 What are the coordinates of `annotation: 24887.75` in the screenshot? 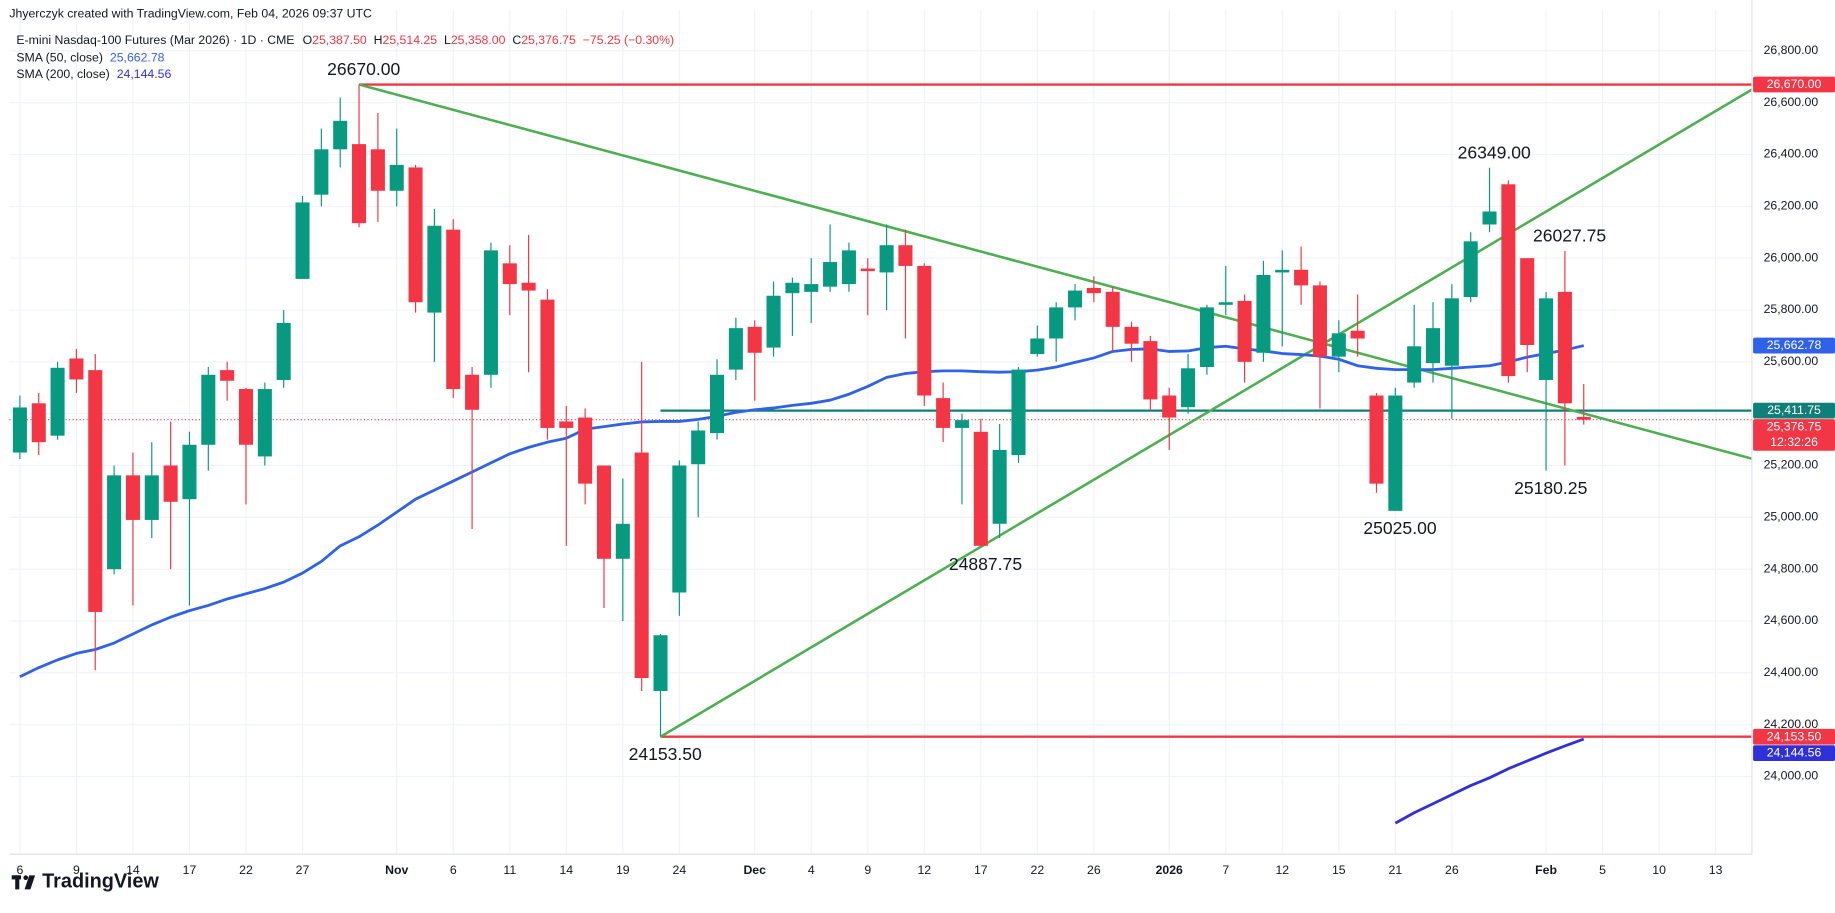 It's located at (985, 564).